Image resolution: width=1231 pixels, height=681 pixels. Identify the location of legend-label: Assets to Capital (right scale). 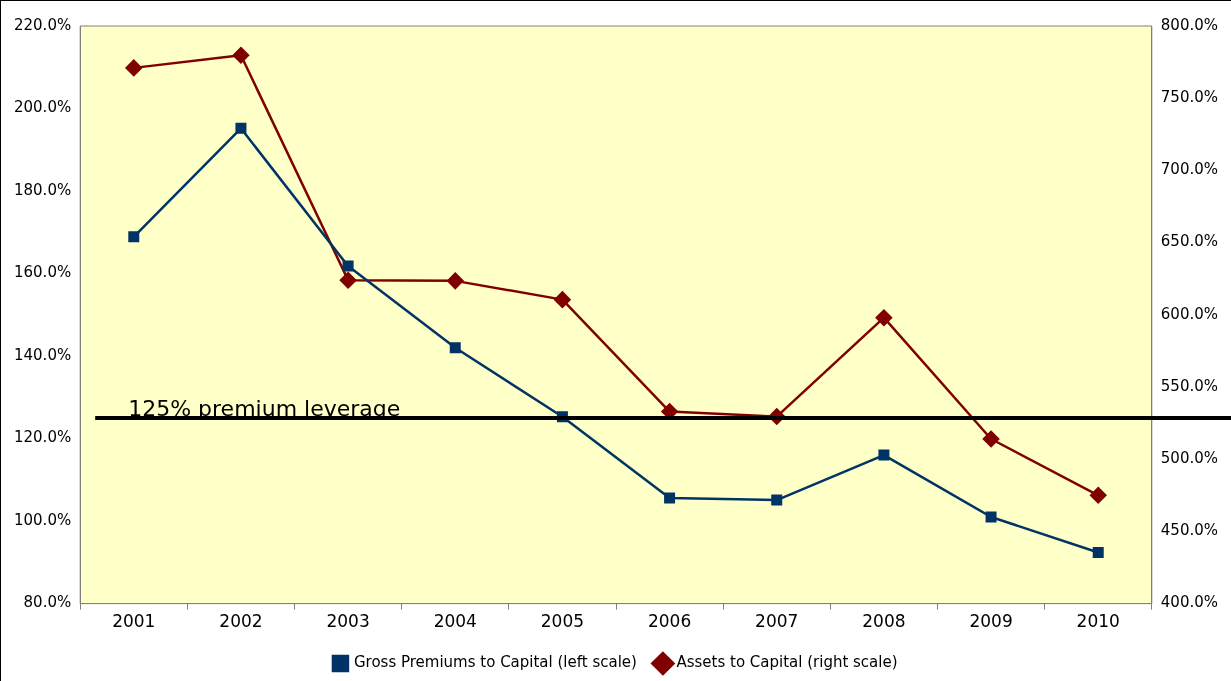
(787, 662).